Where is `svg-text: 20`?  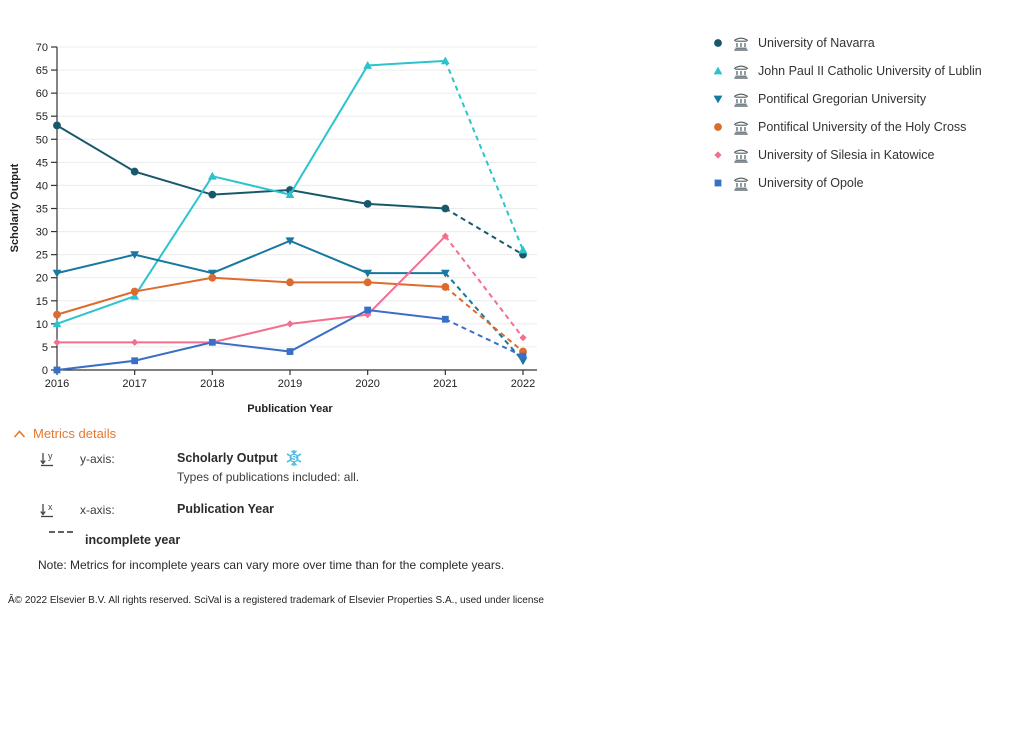 svg-text: 20 is located at coordinates (42, 279).